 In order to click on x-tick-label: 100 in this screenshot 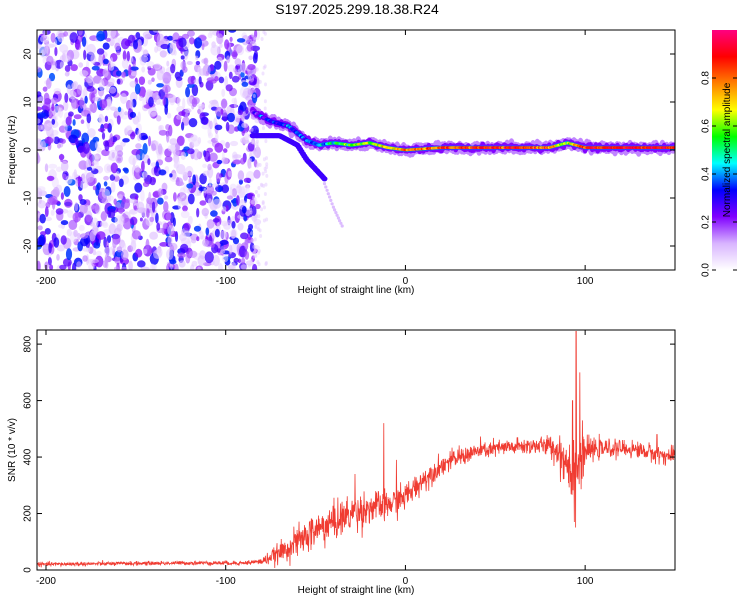, I will do `click(585, 581)`.